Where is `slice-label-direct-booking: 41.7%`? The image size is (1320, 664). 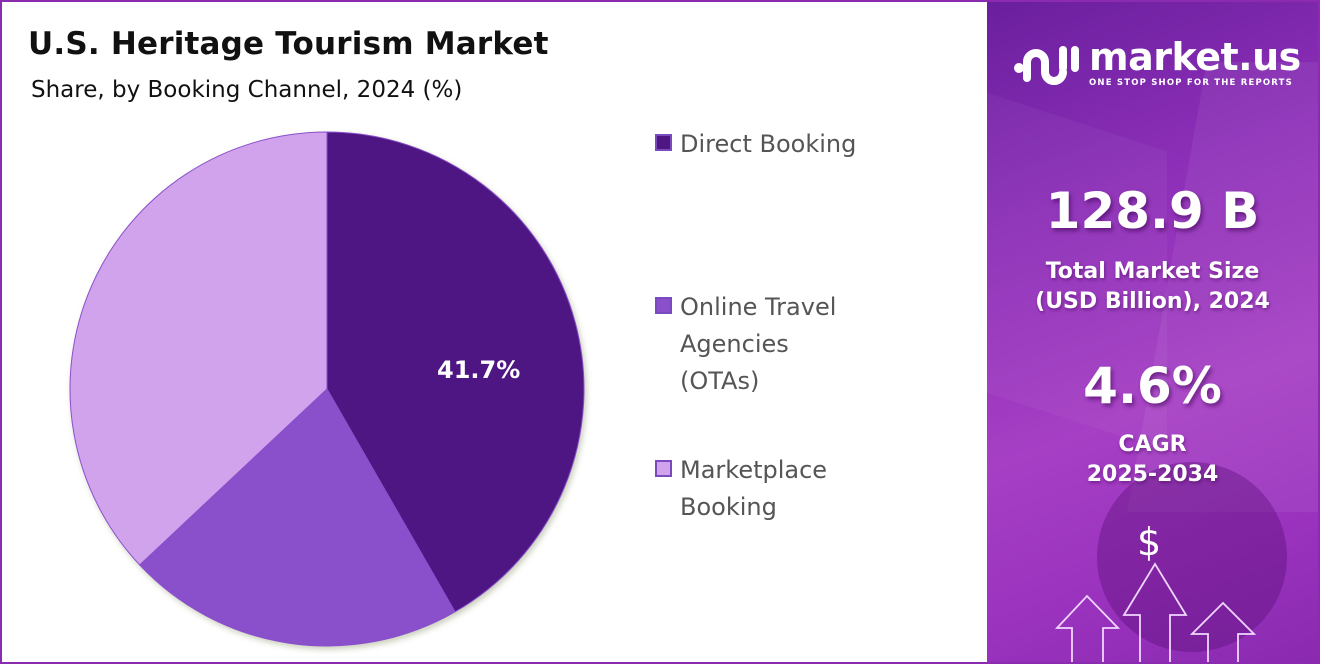 slice-label-direct-booking: 41.7% is located at coordinates (479, 370).